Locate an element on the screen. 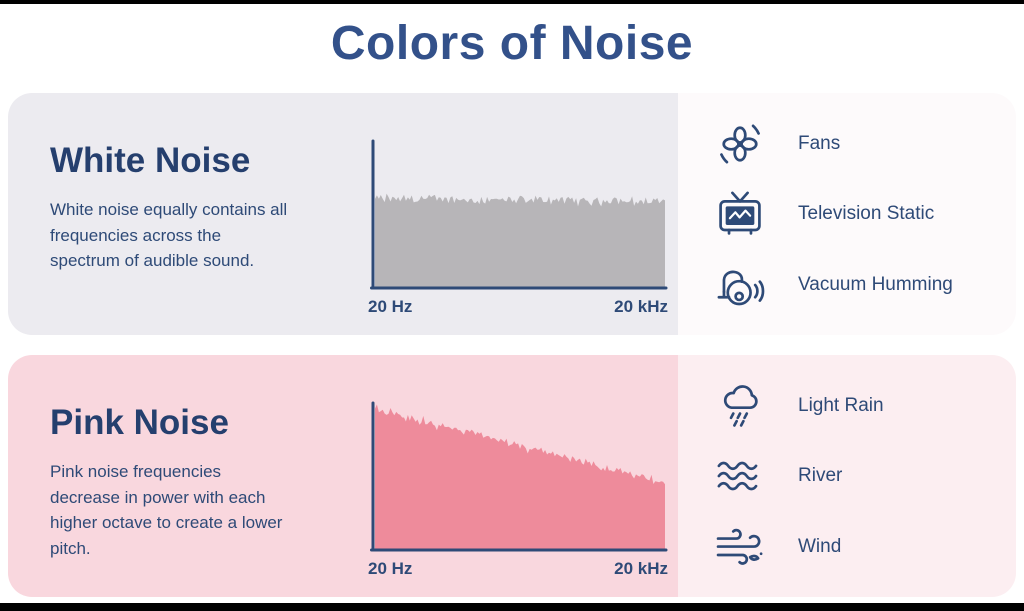 The image size is (1024, 611). vacuum-icon is located at coordinates (740, 285).